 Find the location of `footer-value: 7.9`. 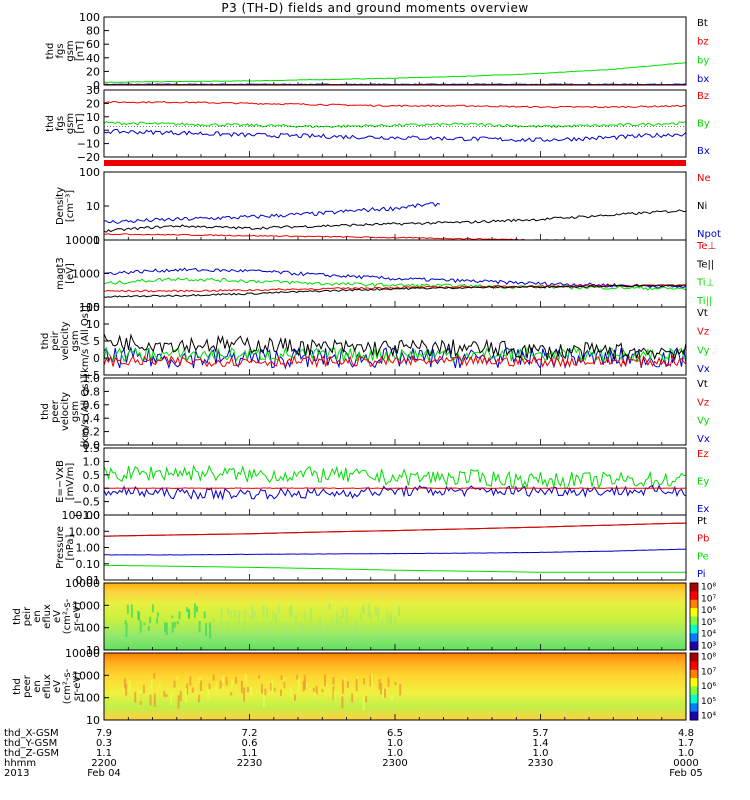

footer-value: 7.9 is located at coordinates (104, 733).